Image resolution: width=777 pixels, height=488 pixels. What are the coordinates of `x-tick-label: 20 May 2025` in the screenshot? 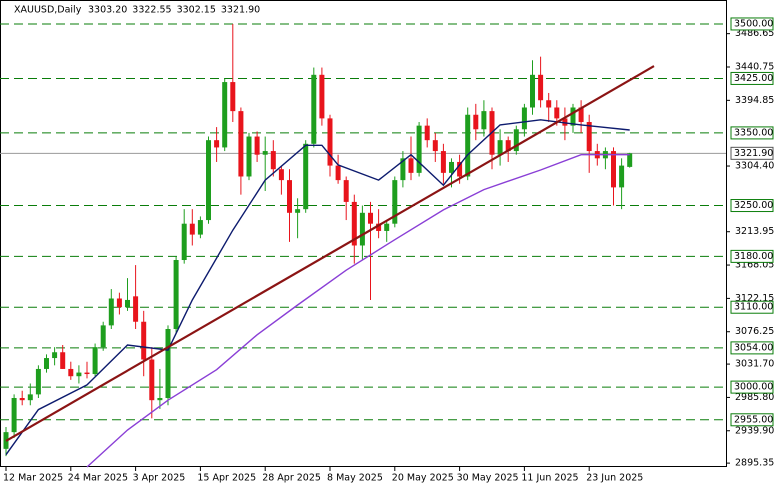 It's located at (423, 478).